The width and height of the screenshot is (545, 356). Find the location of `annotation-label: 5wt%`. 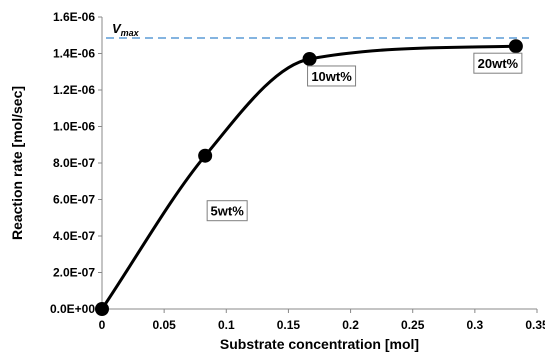

annotation-label: 5wt% is located at coordinates (228, 211).